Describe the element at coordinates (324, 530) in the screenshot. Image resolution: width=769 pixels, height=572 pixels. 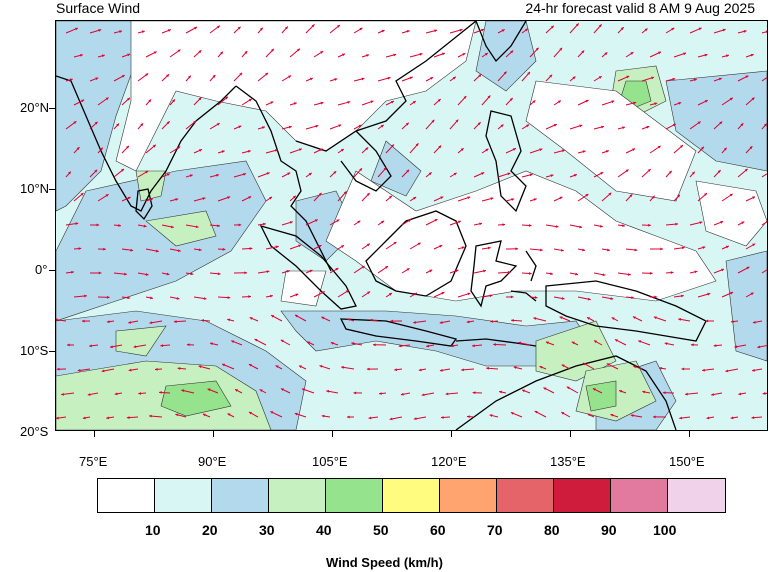
I see `colorbar-tick-label: 40` at that location.